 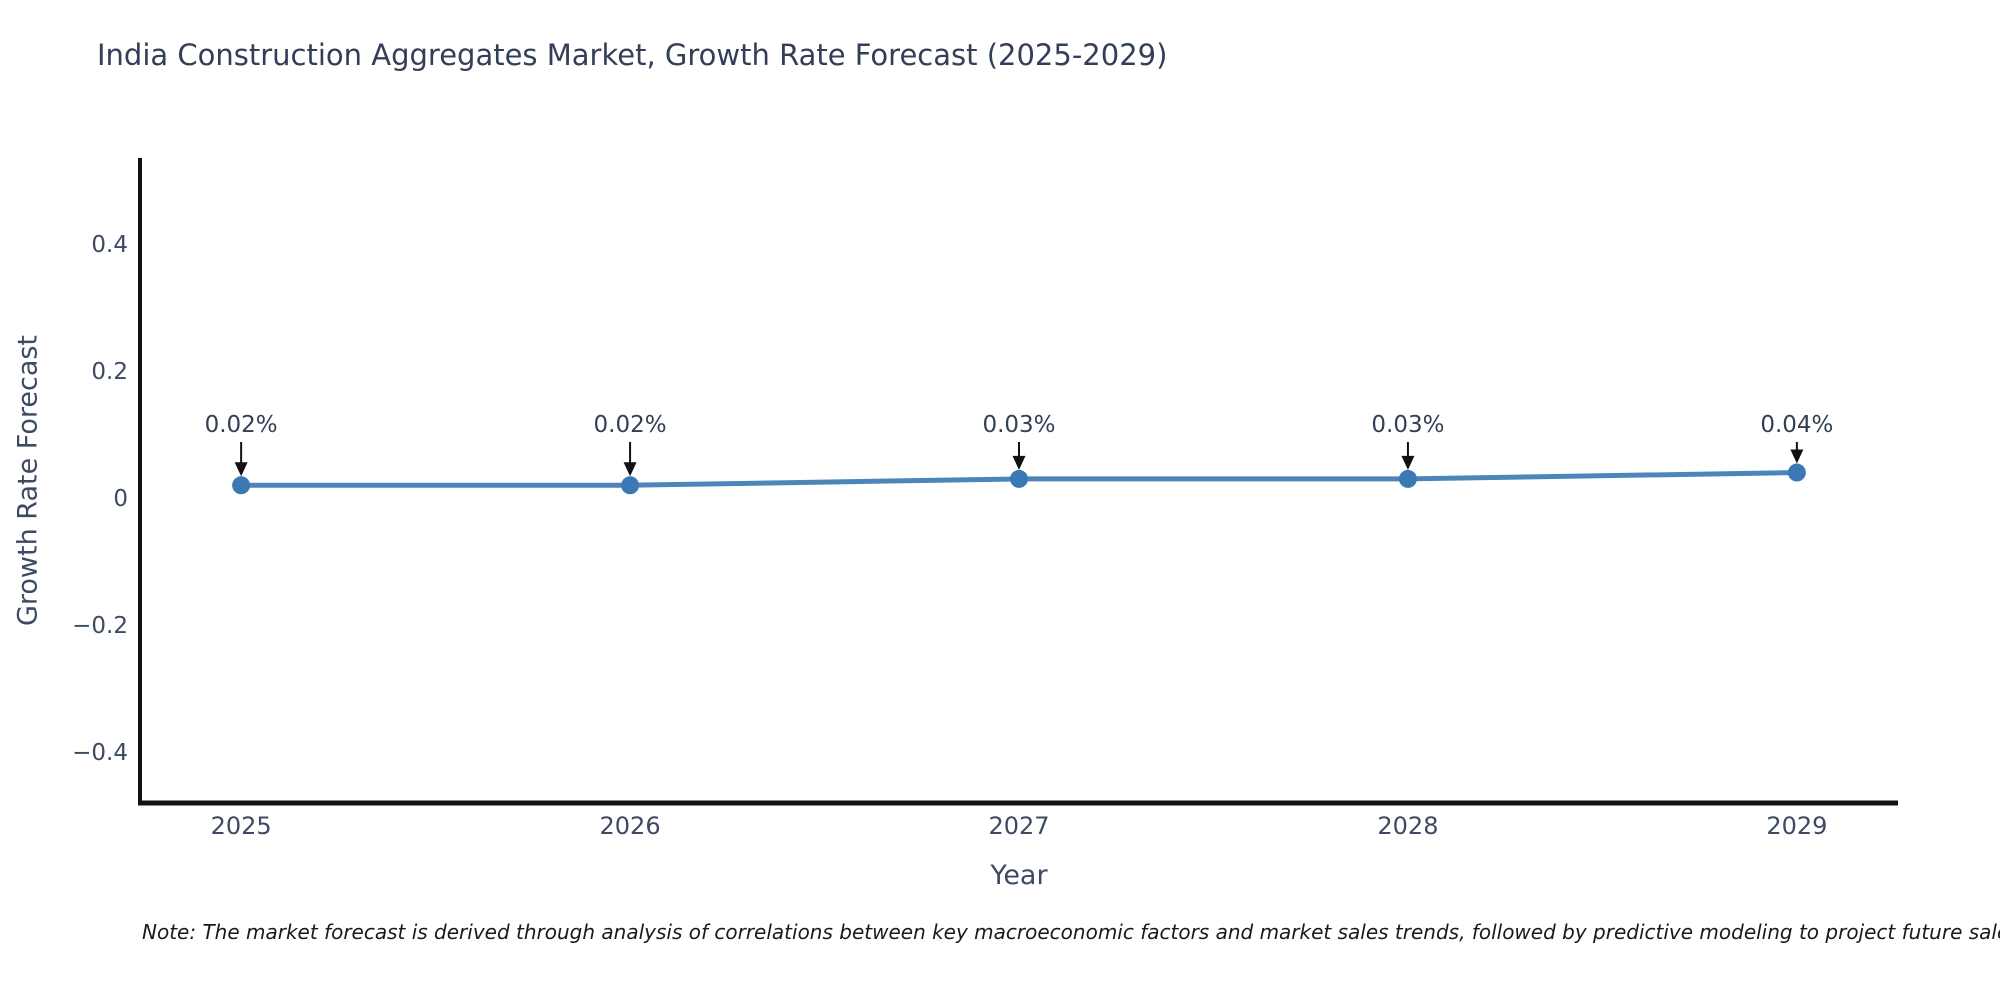 What do you see at coordinates (100, 753) in the screenshot?
I see `y-tick-label: −0.4` at bounding box center [100, 753].